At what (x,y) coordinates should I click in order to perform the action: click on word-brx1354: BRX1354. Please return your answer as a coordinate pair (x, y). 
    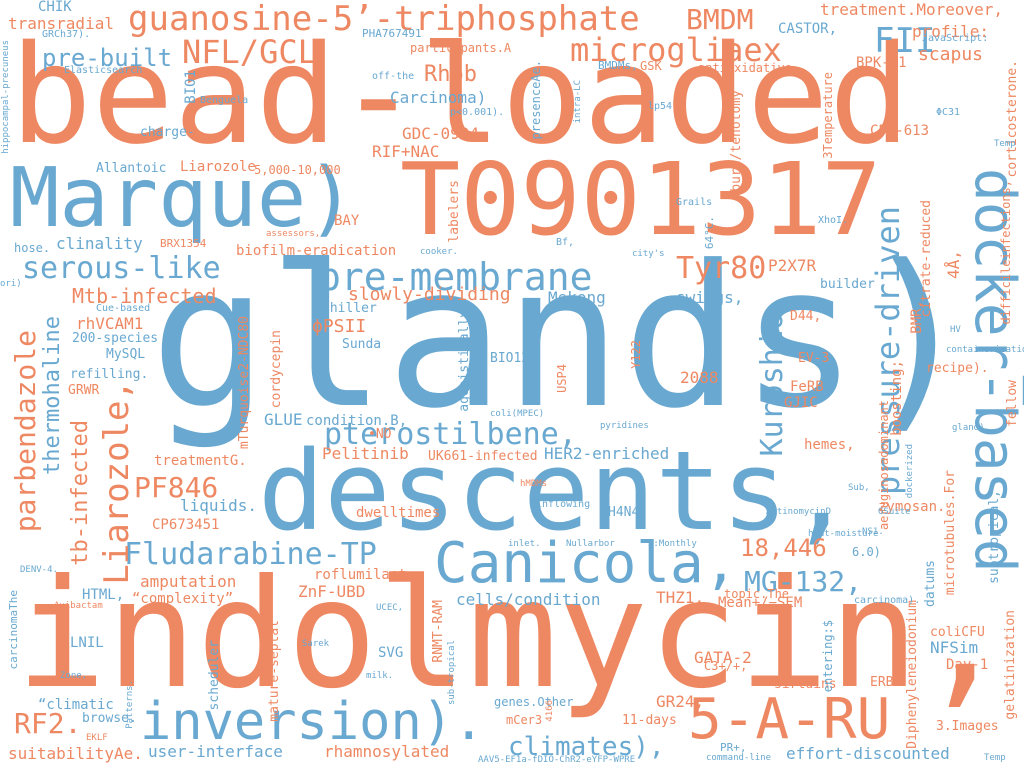
    Looking at the image, I should click on (183, 243).